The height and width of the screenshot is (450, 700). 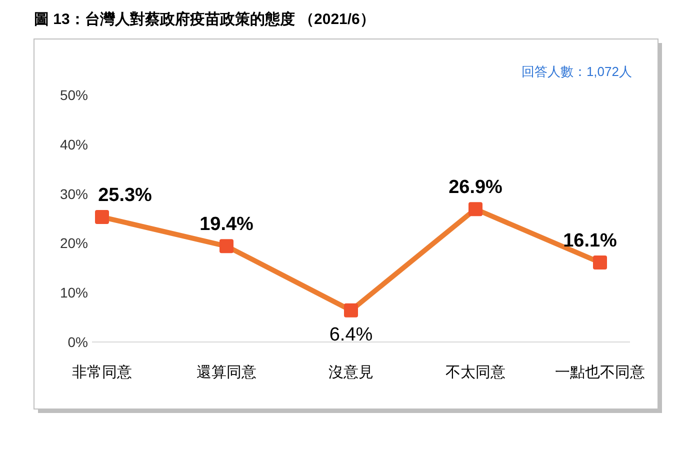 What do you see at coordinates (74, 243) in the screenshot?
I see `ytick: 20%` at bounding box center [74, 243].